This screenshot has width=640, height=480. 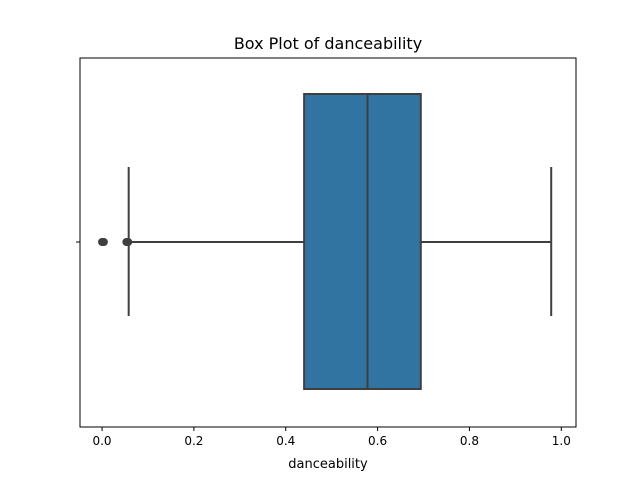 What do you see at coordinates (328, 464) in the screenshot?
I see `x-axis-label: danceability` at bounding box center [328, 464].